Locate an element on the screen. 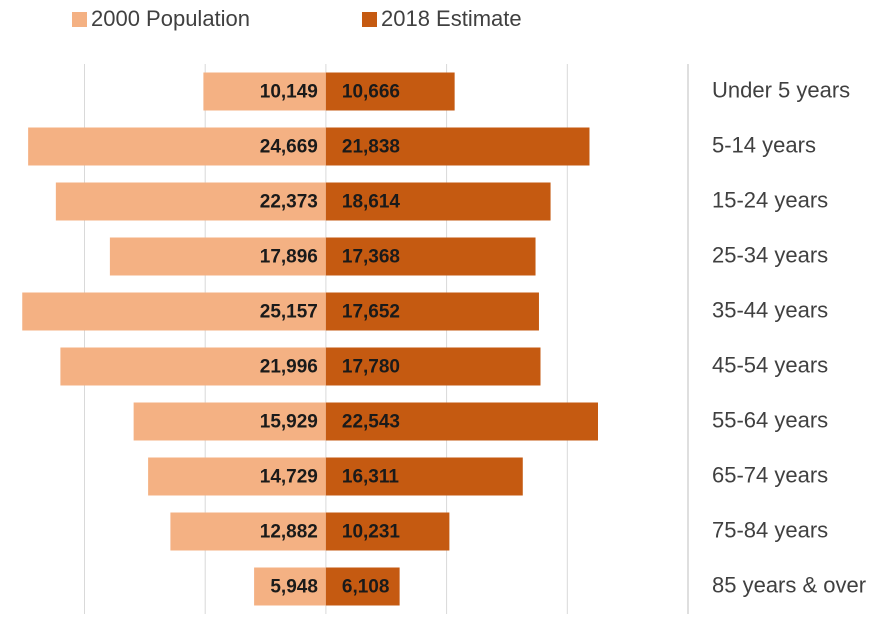 This screenshot has height=617, width=873. data-label: 24,669 is located at coordinates (289, 147).